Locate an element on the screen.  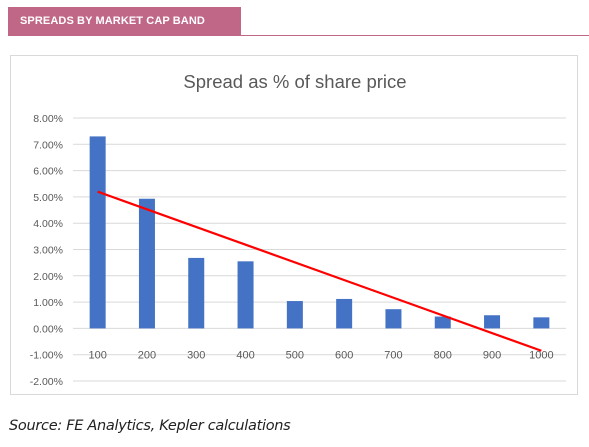
x-tick-label: 100 is located at coordinates (97, 356).